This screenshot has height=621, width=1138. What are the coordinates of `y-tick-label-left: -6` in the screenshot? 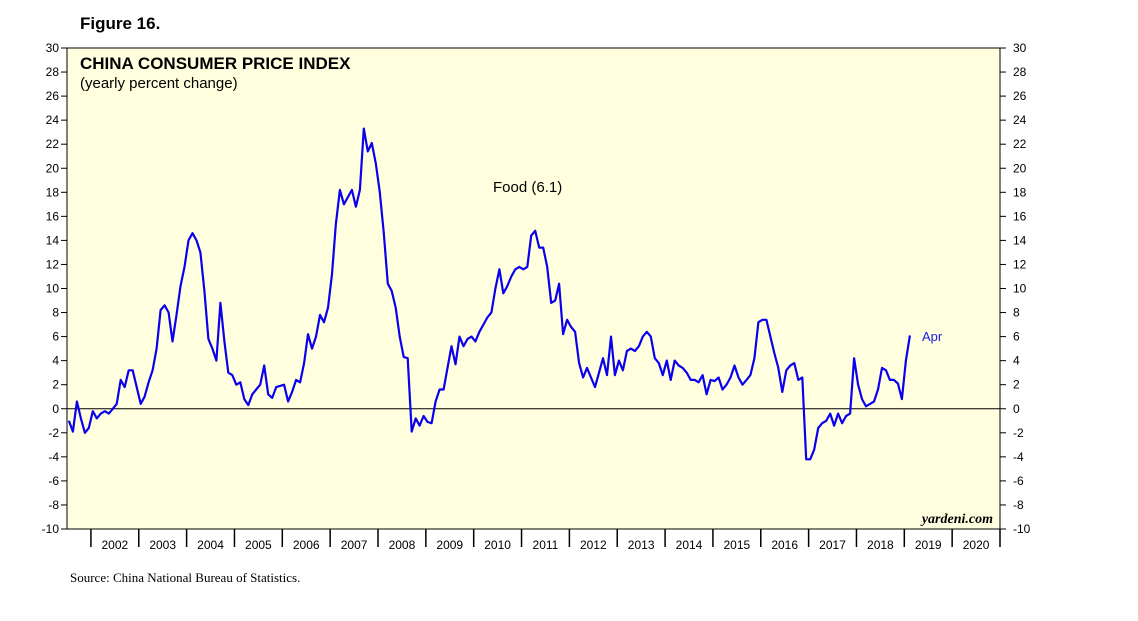 It's located at (53, 481).